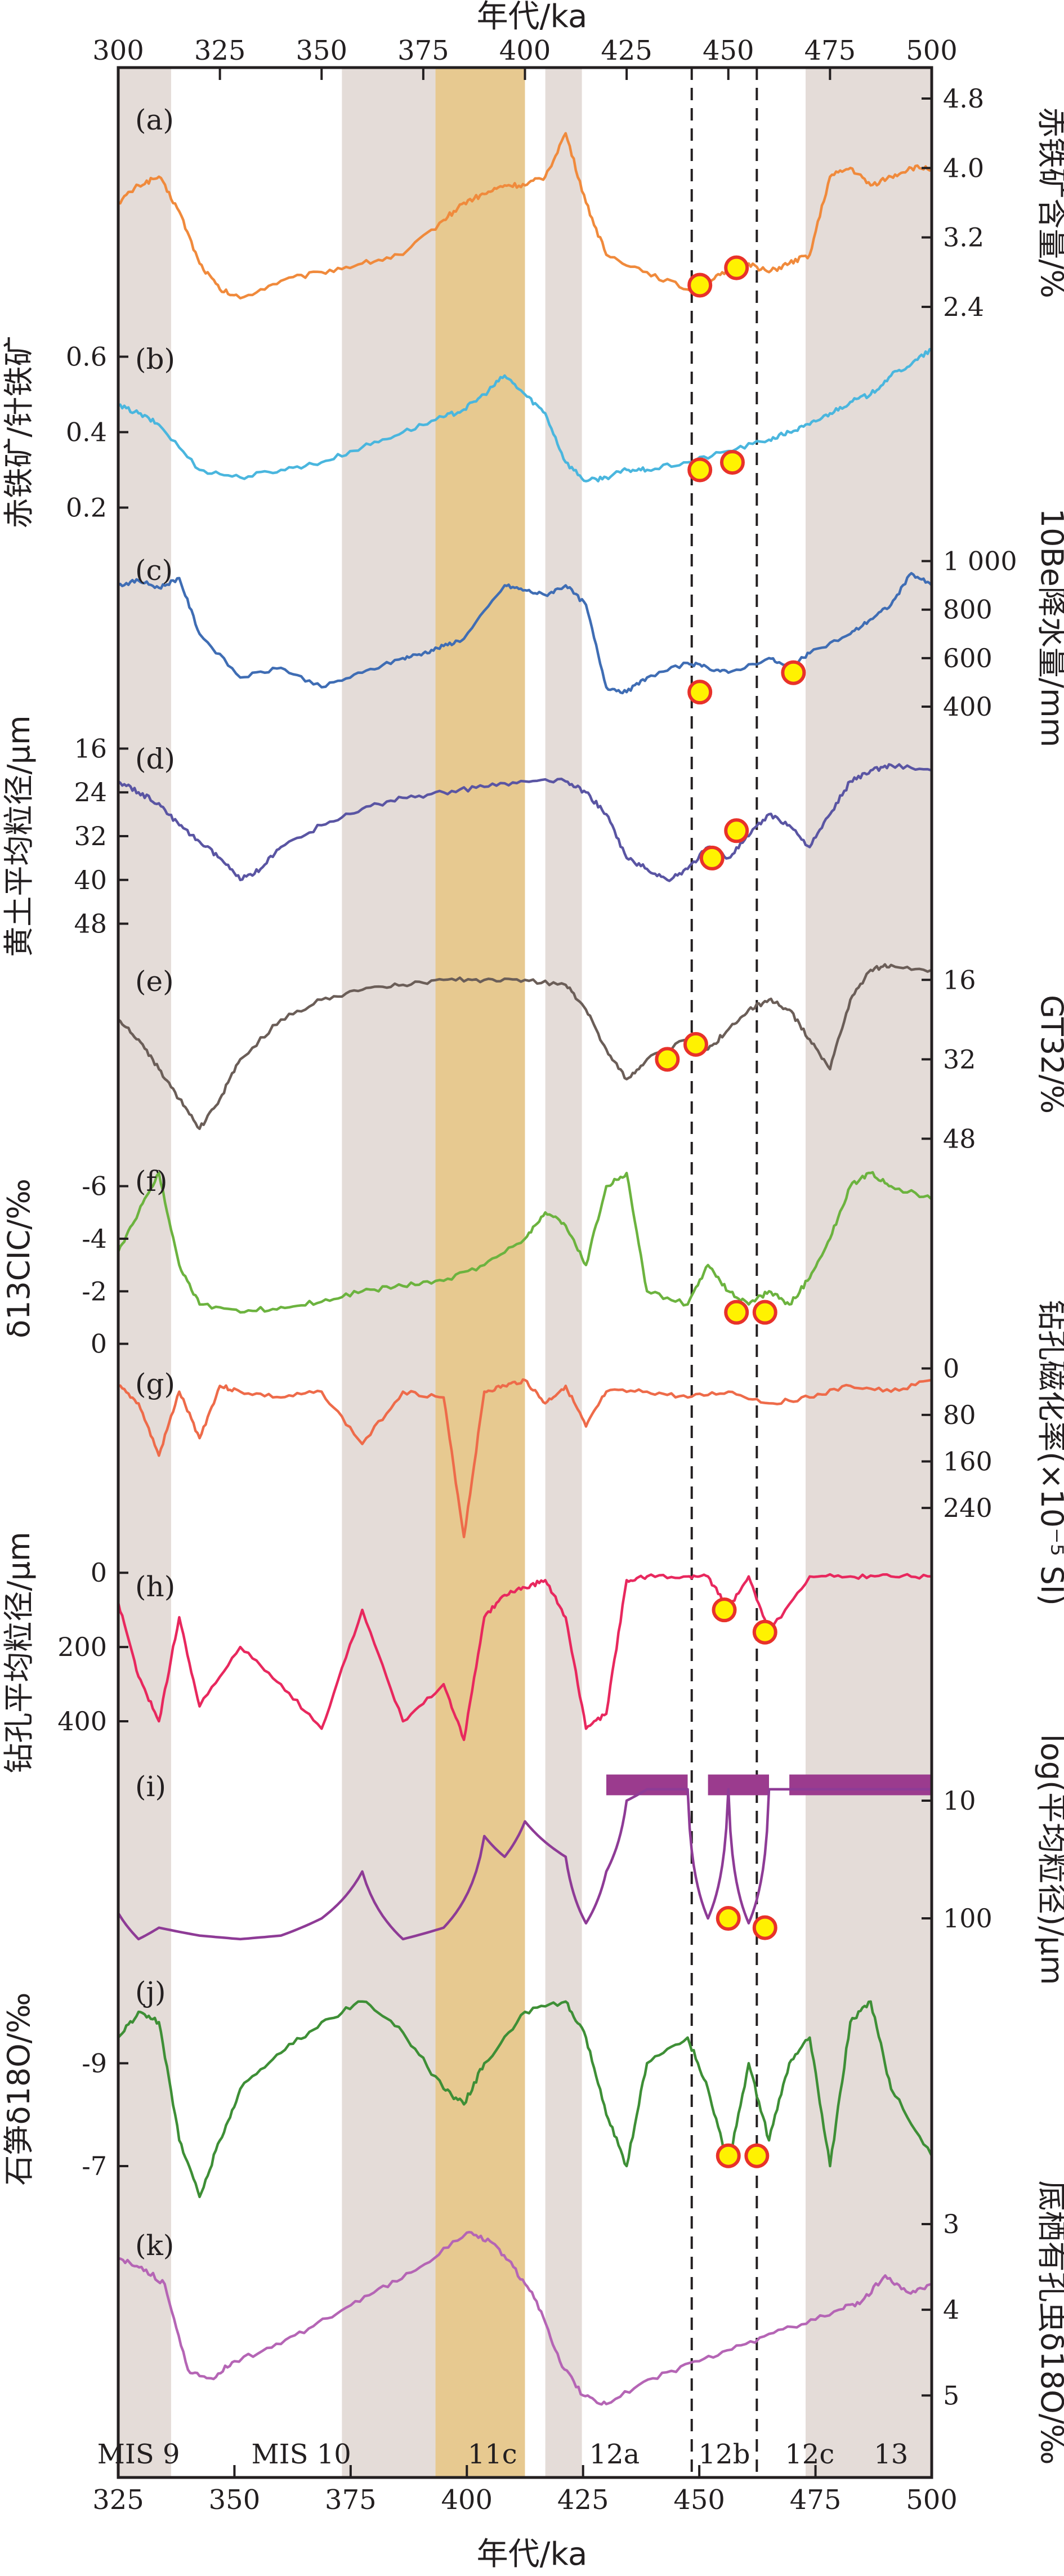 The height and width of the screenshot is (2576, 1064). I want to click on y-tick-label: 160, so click(968, 1461).